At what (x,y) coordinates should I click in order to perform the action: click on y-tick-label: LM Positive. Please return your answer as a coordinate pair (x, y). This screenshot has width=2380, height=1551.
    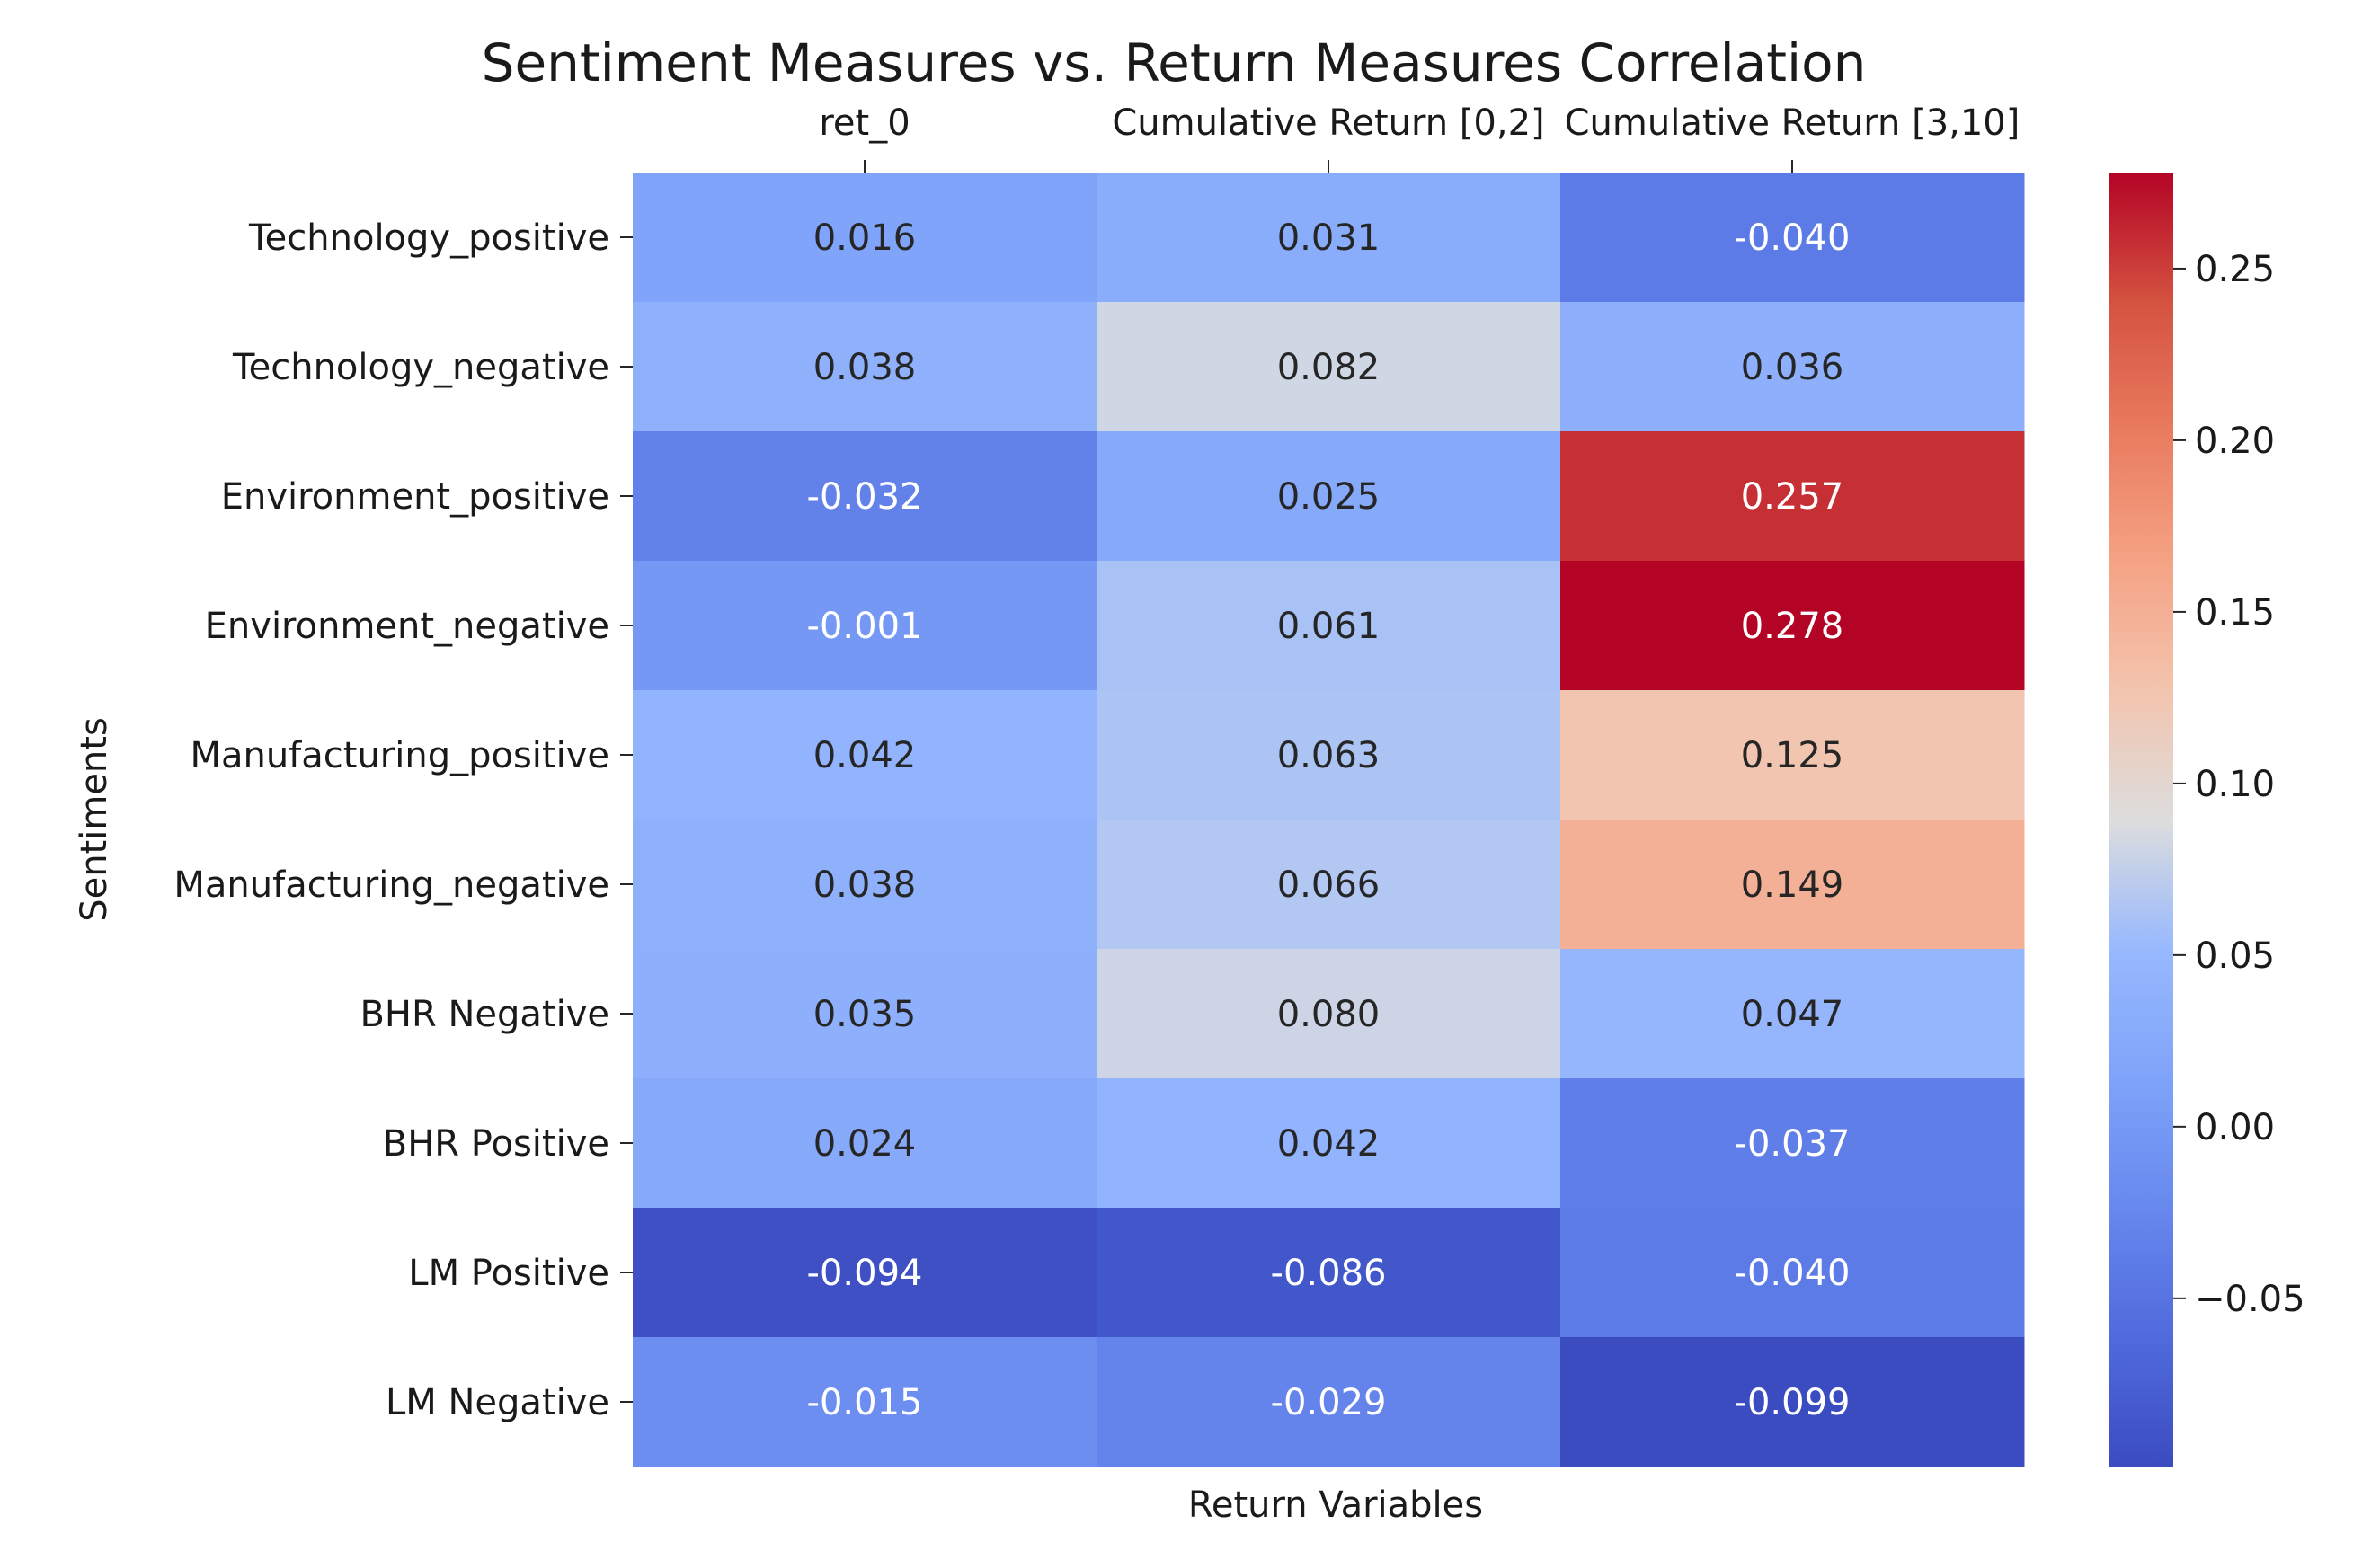
    Looking at the image, I should click on (509, 1273).